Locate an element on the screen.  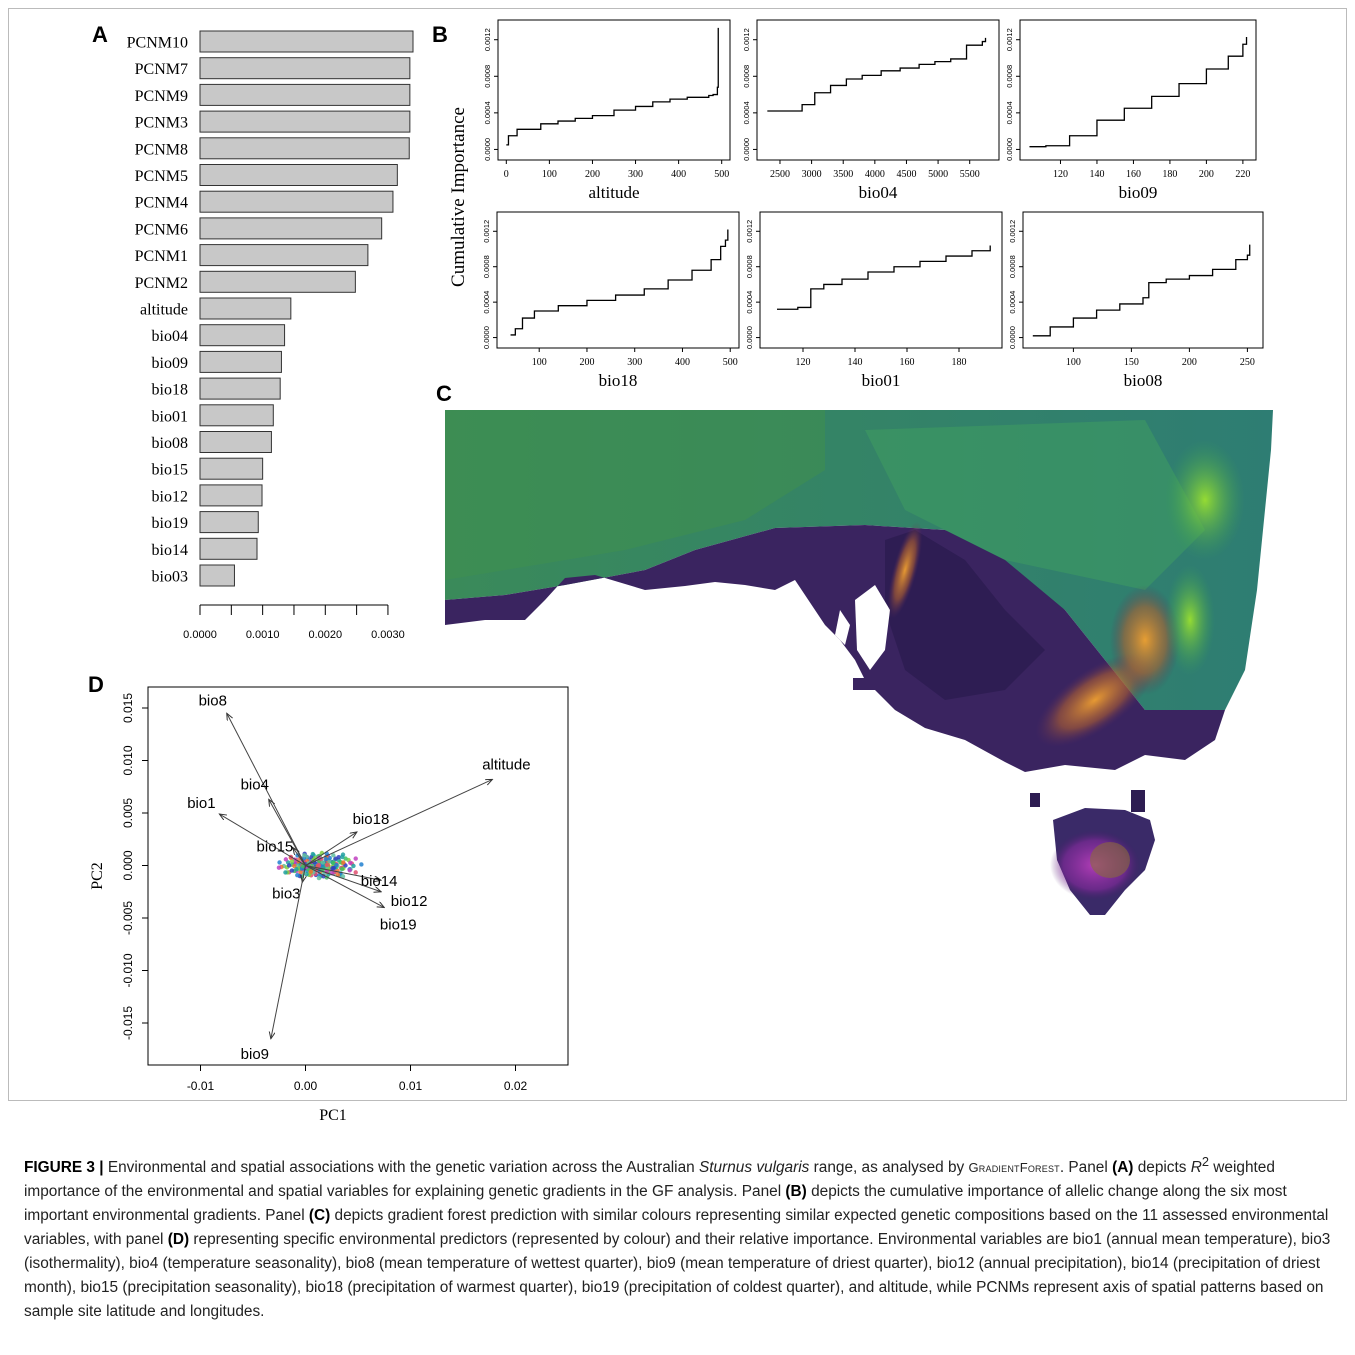
bar-bio09 is located at coordinates (240, 361).